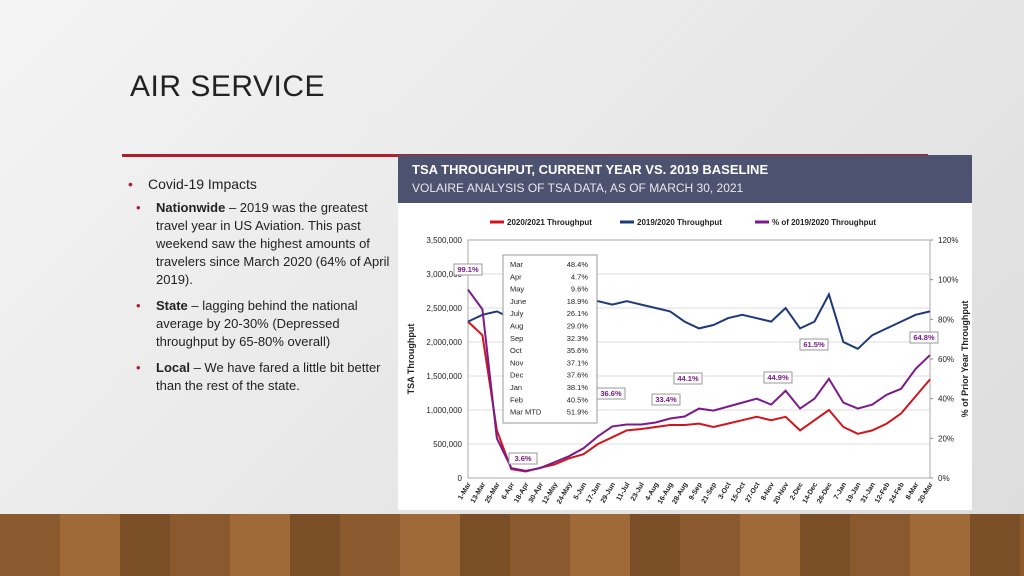 The width and height of the screenshot is (1024, 576). Describe the element at coordinates (578, 412) in the screenshot. I see `table-value: 51.9%` at that location.